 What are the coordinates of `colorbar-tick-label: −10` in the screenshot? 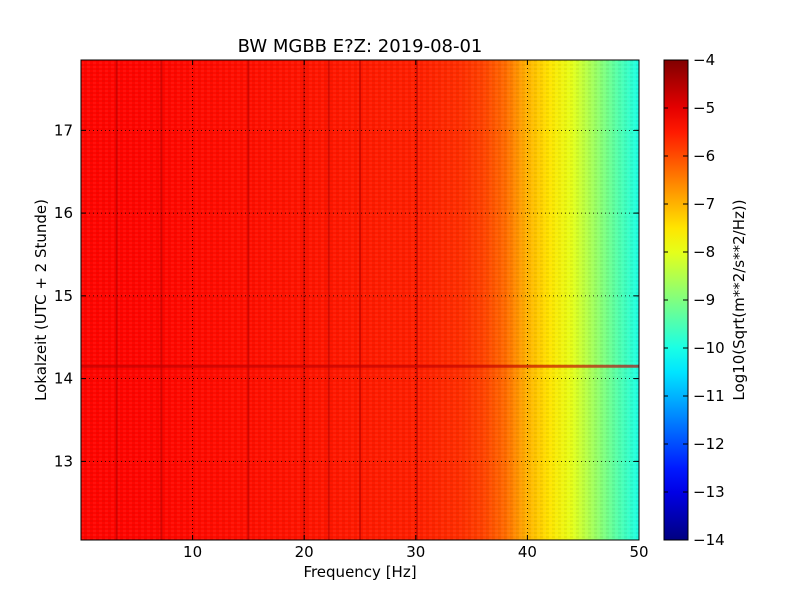 It's located at (709, 348).